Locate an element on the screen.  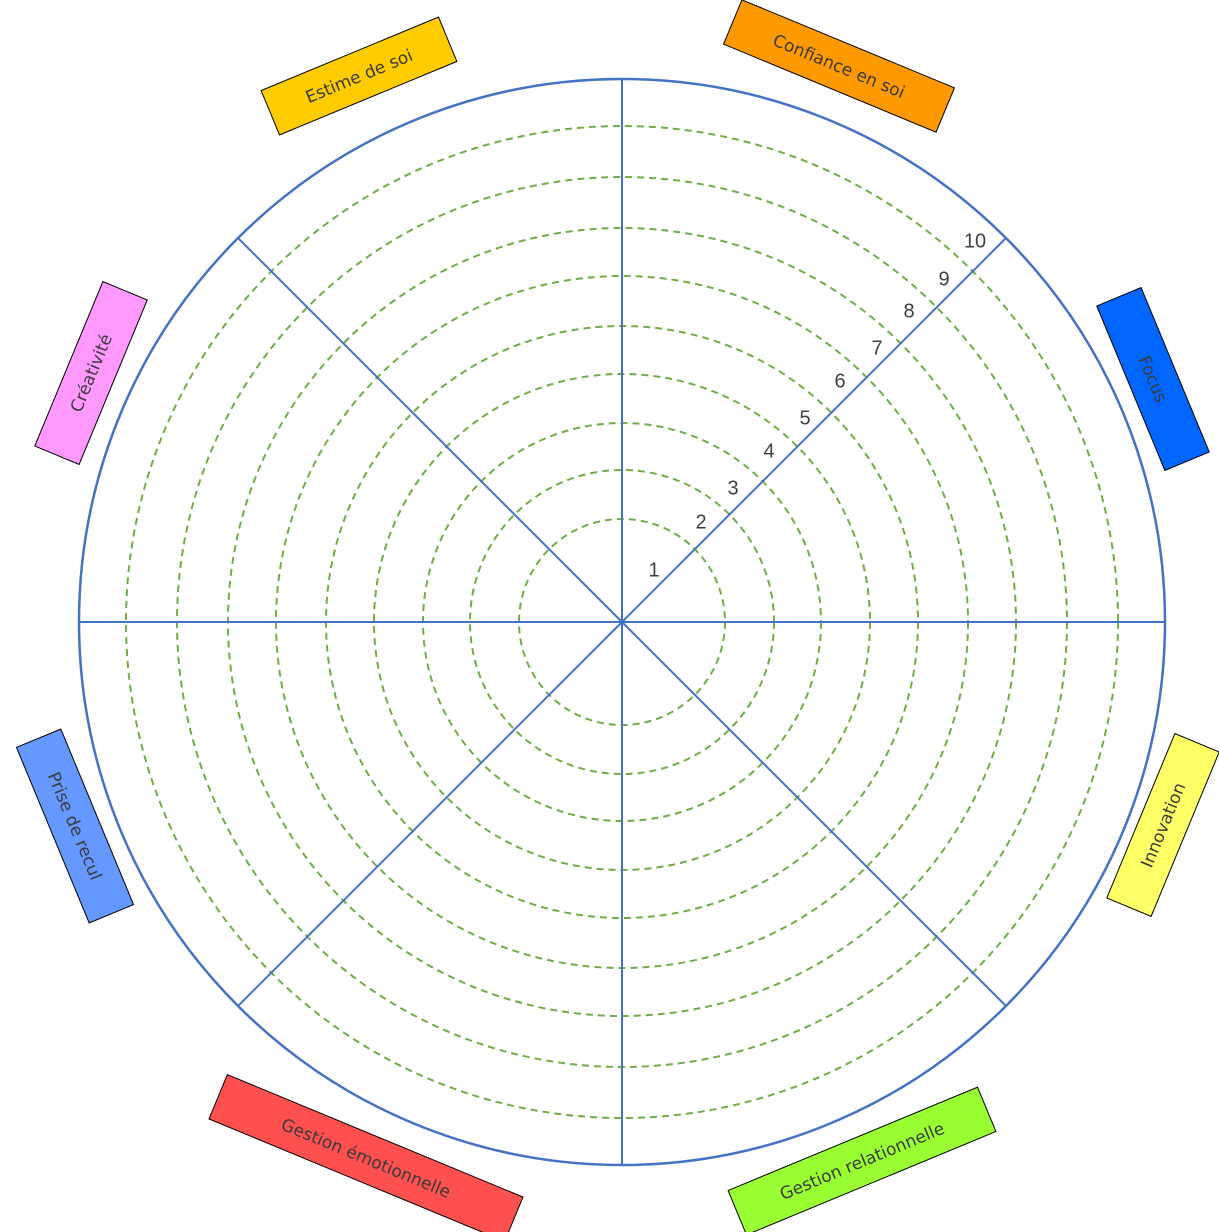
category-box-prise-de-recul is located at coordinates (75, 826).